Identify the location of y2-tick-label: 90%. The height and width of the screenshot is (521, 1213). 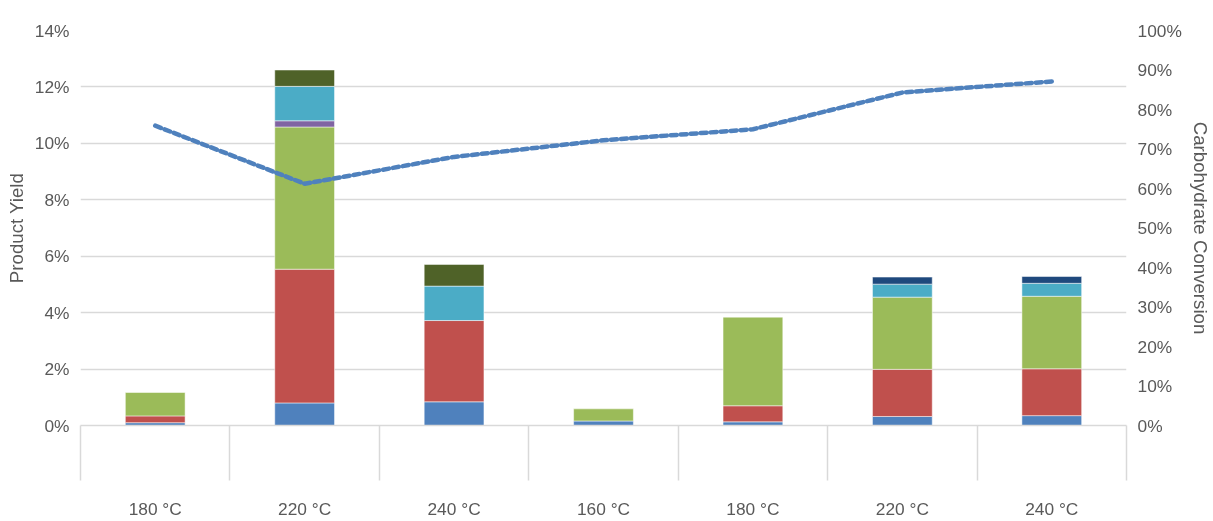
(1155, 70).